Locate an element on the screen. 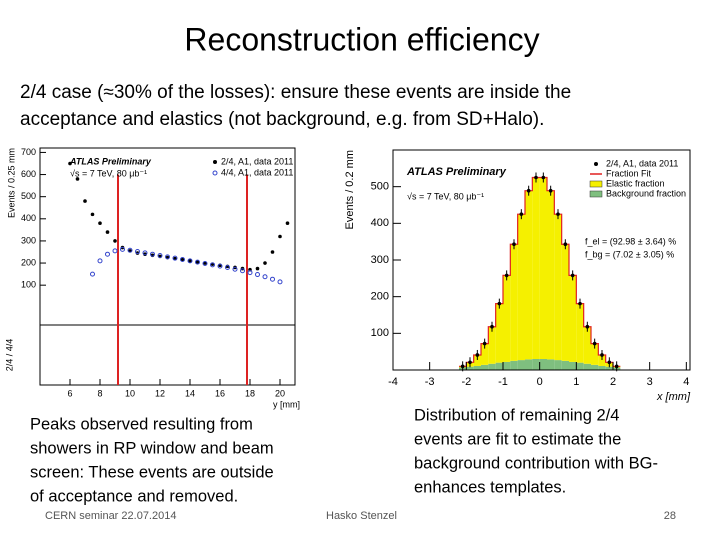 The image size is (720, 540). ratio-frame is located at coordinates (167, 355).